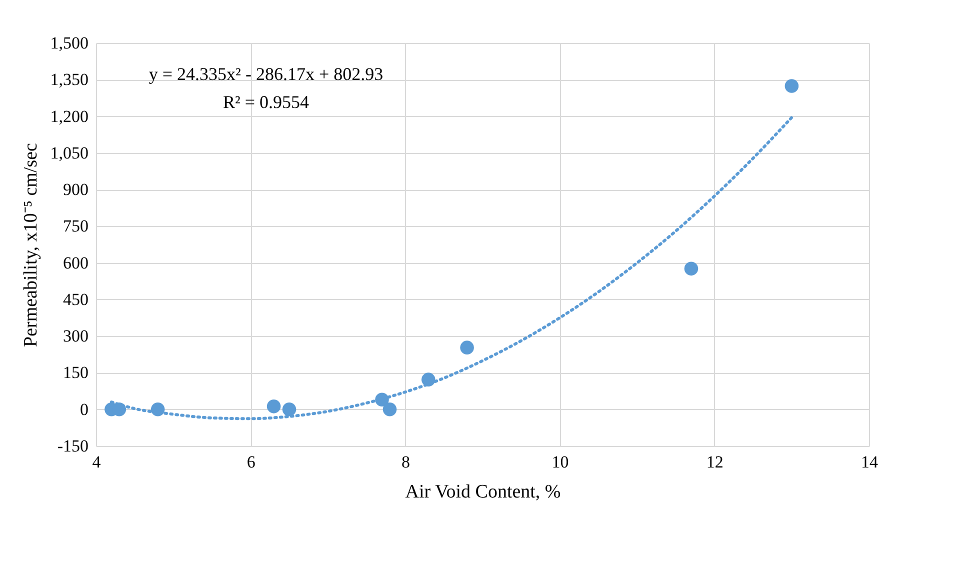  I want to click on x-tick-label: 12, so click(715, 462).